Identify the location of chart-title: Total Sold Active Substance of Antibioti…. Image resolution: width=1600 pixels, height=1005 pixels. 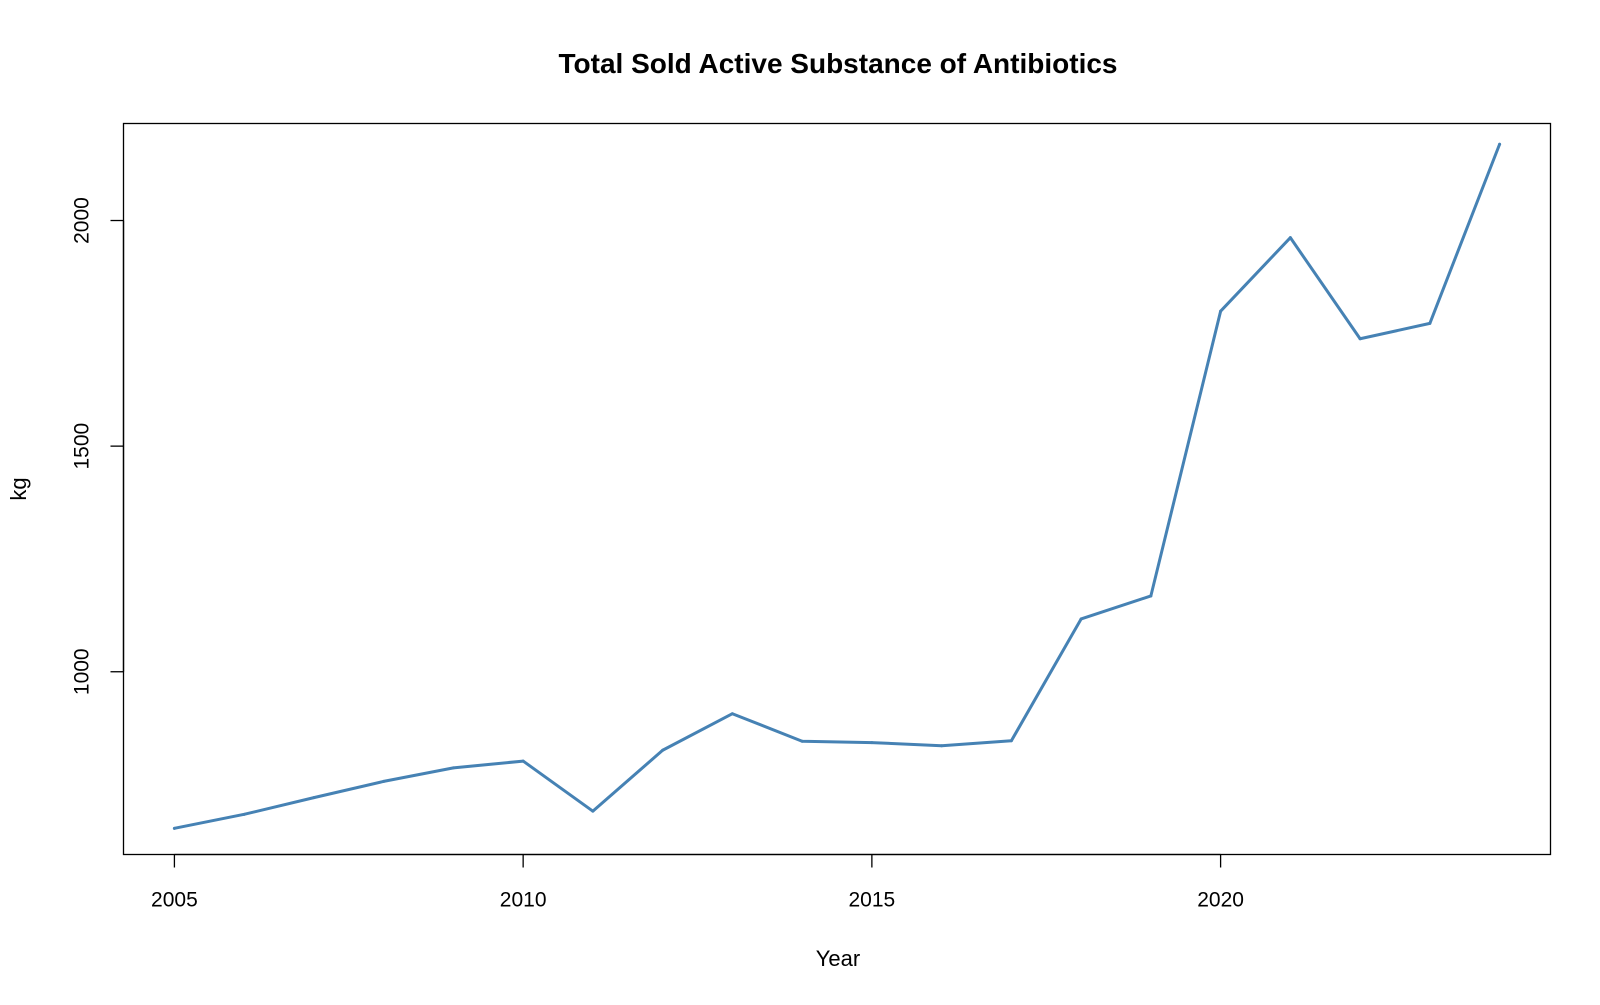
(837, 63).